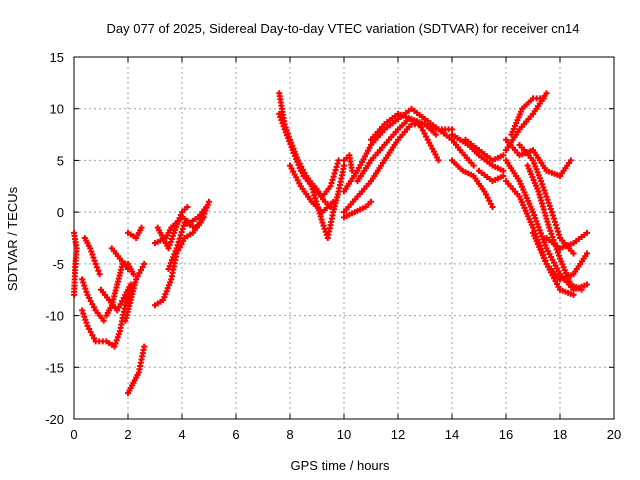 Image resolution: width=640 pixels, height=480 pixels. I want to click on y-tick-label: -10, so click(54, 316).